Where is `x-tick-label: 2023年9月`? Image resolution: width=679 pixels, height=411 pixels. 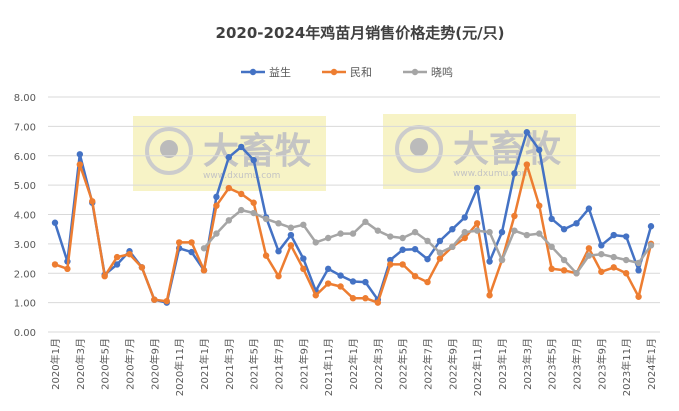
x-tick-label: 2023年9月 is located at coordinates (601, 364).